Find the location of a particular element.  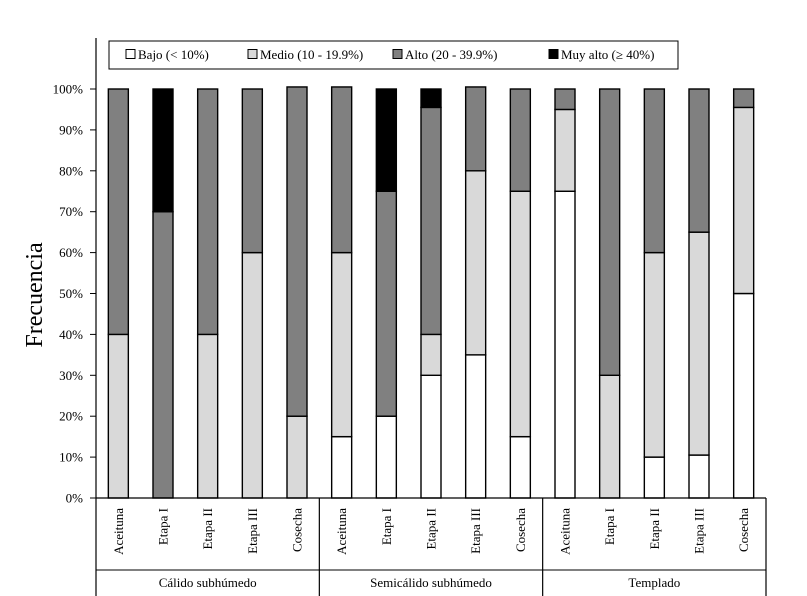

y-axis: 0% 10% 20% 30% 40% 50% 60% 70% 80% 90% 100% is located at coordinates (75, 317).